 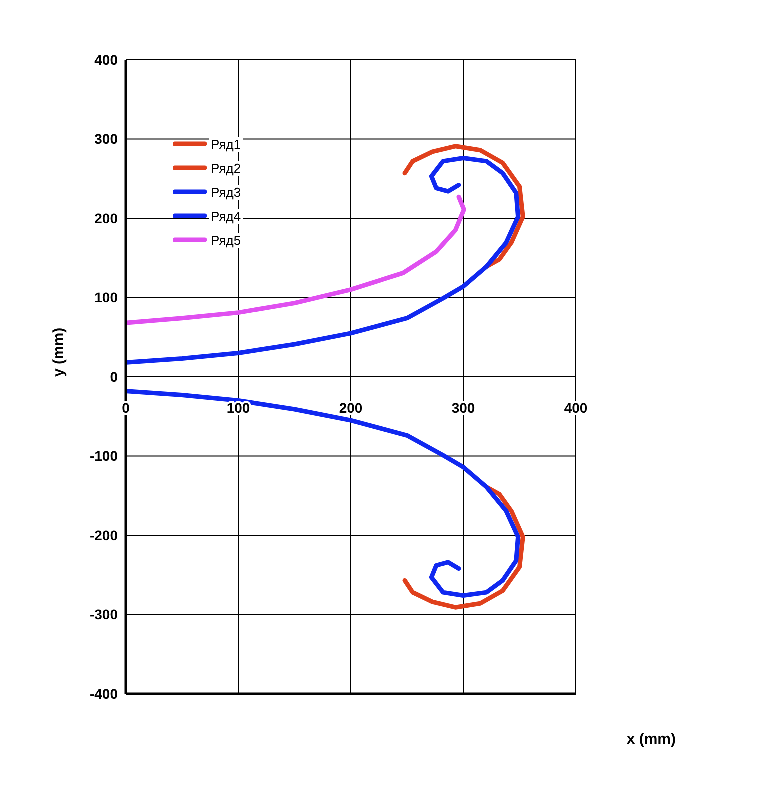 I want to click on y-tick-label: 200, so click(x=106, y=218).